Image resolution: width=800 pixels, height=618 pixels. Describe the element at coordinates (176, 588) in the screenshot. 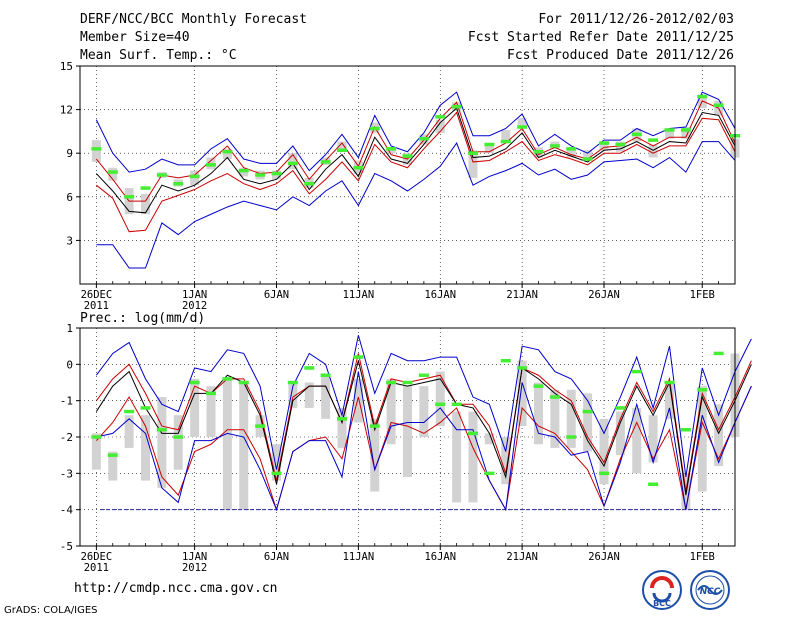

I see `source-url: http://cmdp.ncc.cma.gov.cn` at that location.